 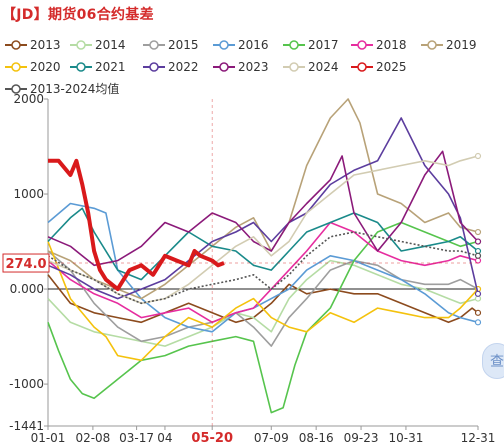 I want to click on legend-item: 2020, so click(x=39, y=67).